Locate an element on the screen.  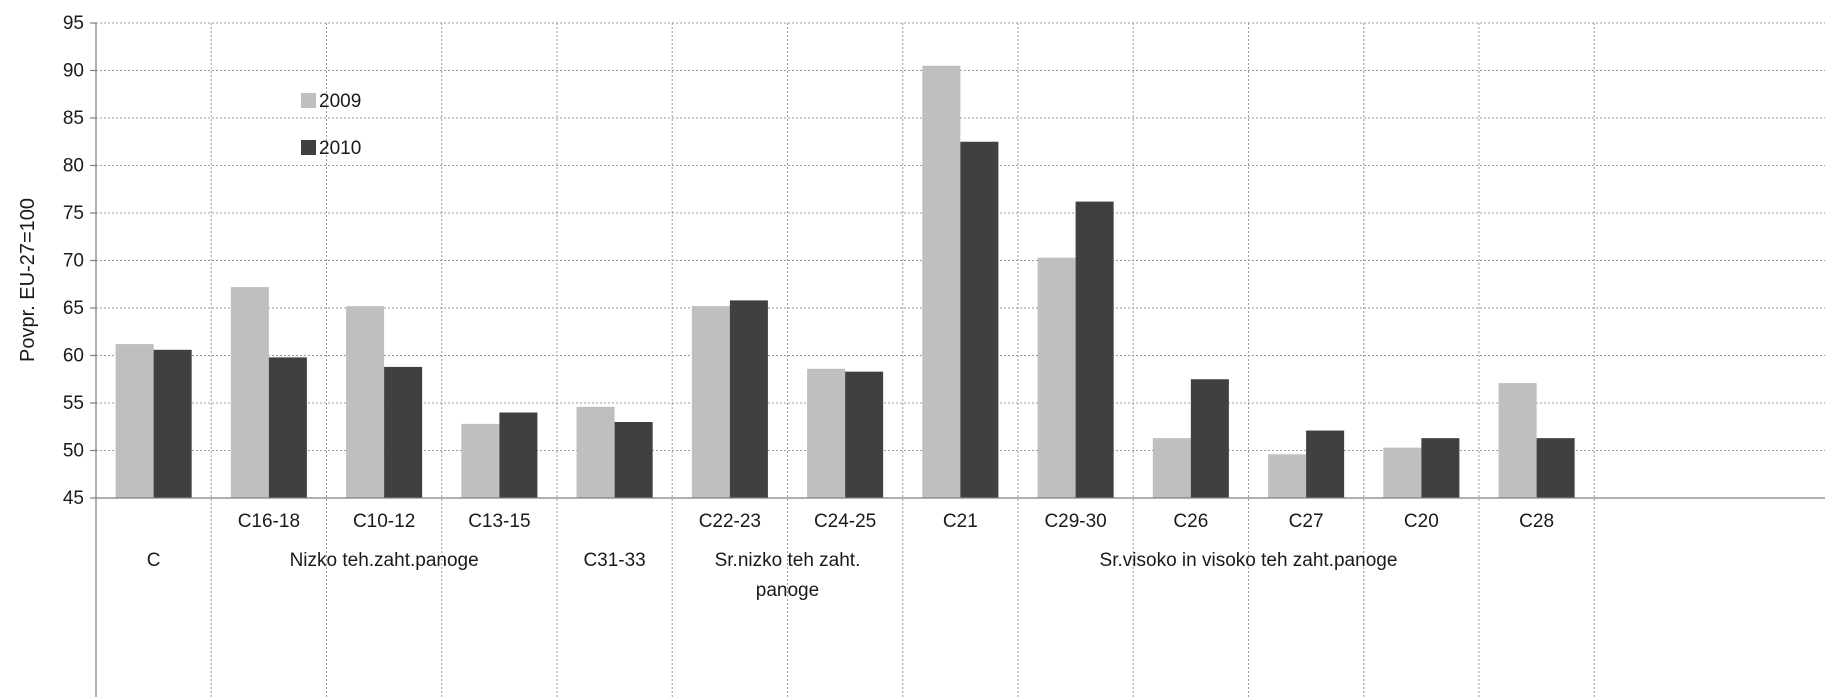
x-tick-label: C21 is located at coordinates (960, 521).